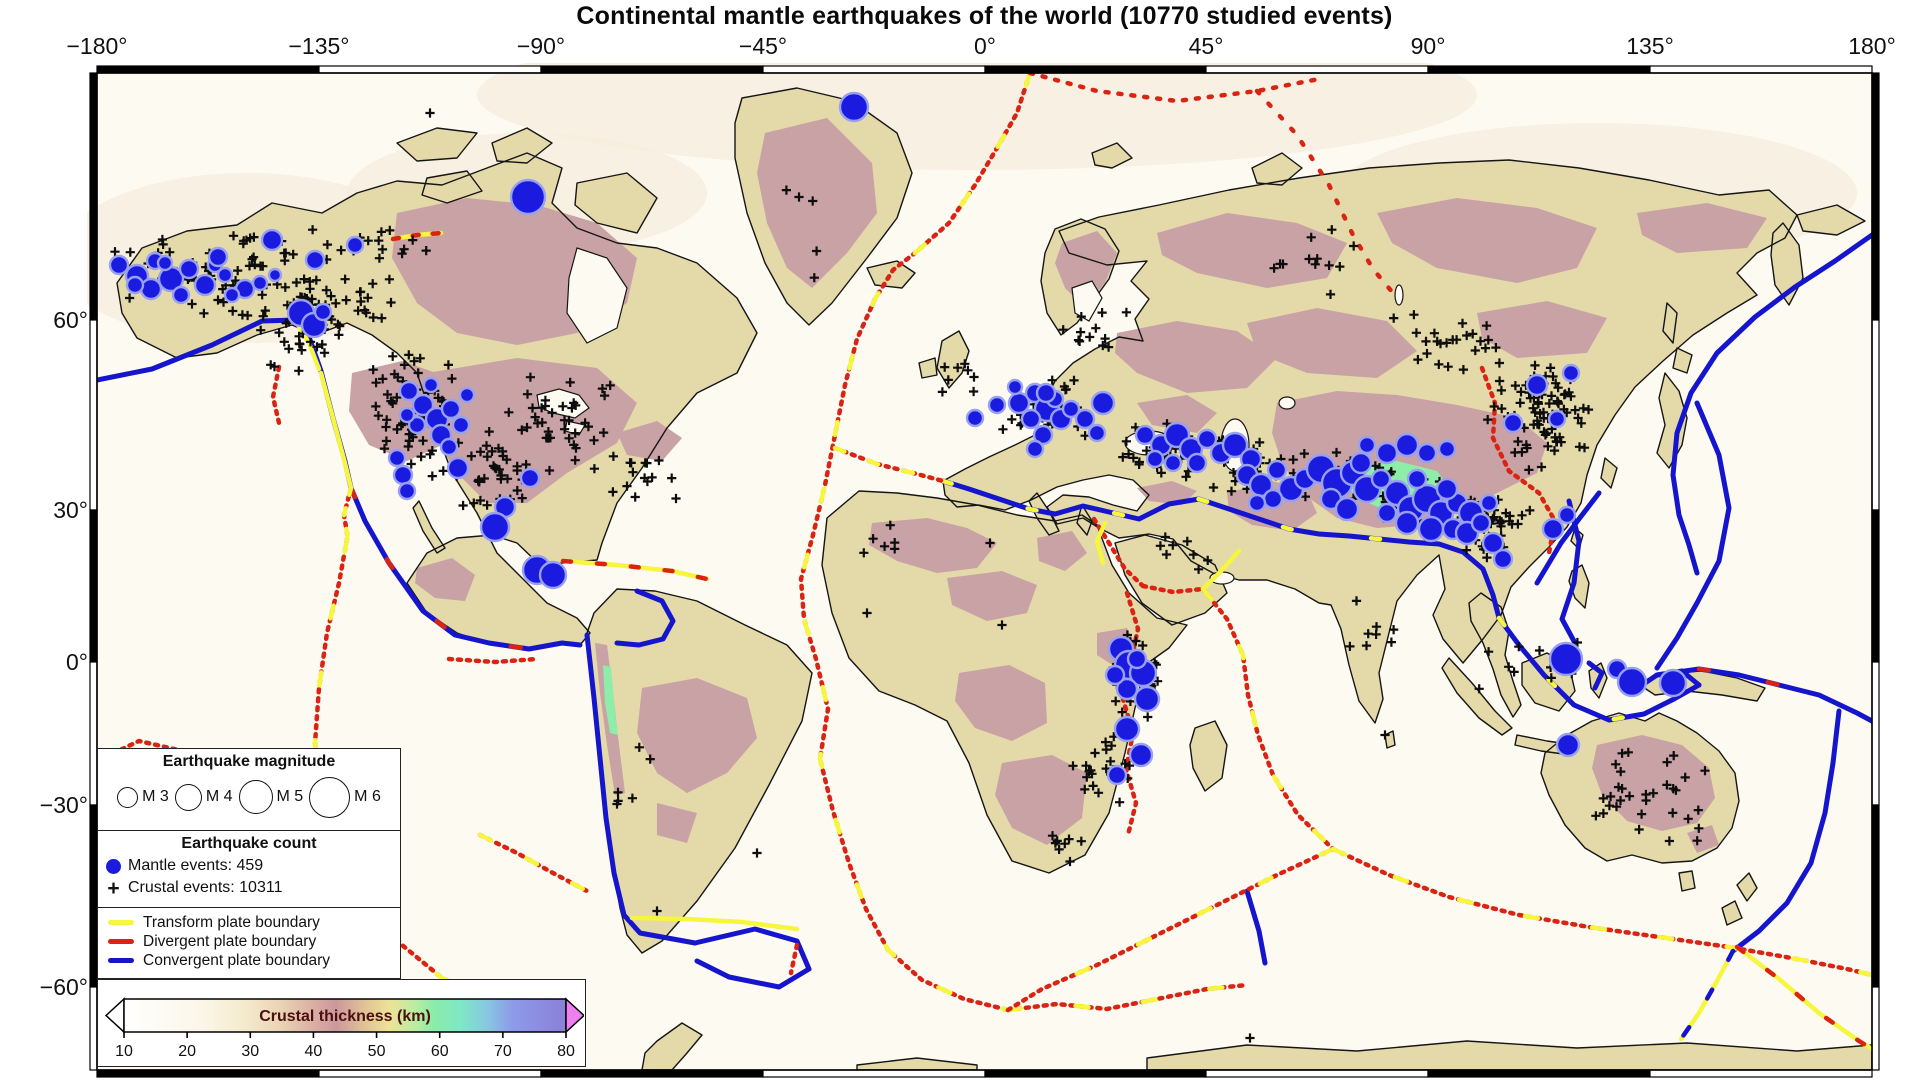 The image size is (1920, 1080). Describe the element at coordinates (70, 320) in the screenshot. I see `lat-tick-label: 60°` at that location.